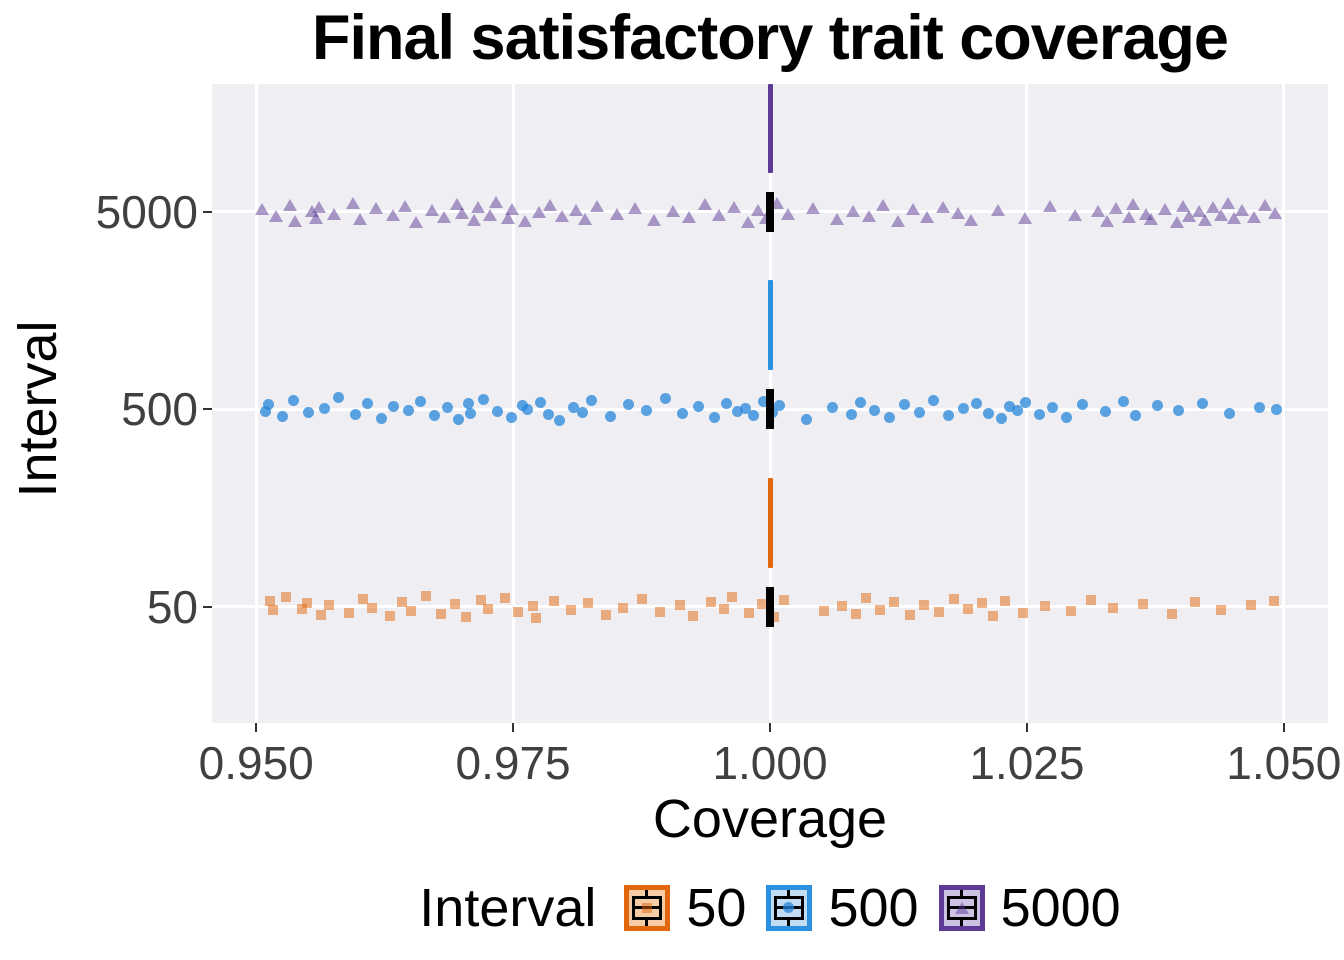  Describe the element at coordinates (716, 908) in the screenshot. I see `legend-label: 50` at that location.